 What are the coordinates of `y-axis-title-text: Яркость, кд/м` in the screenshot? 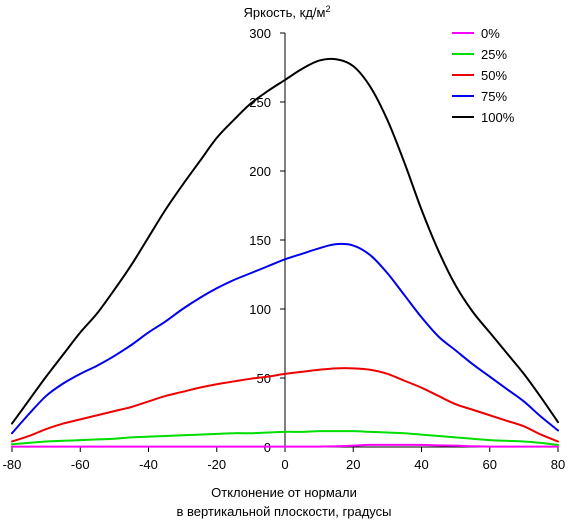 It's located at (285, 12).